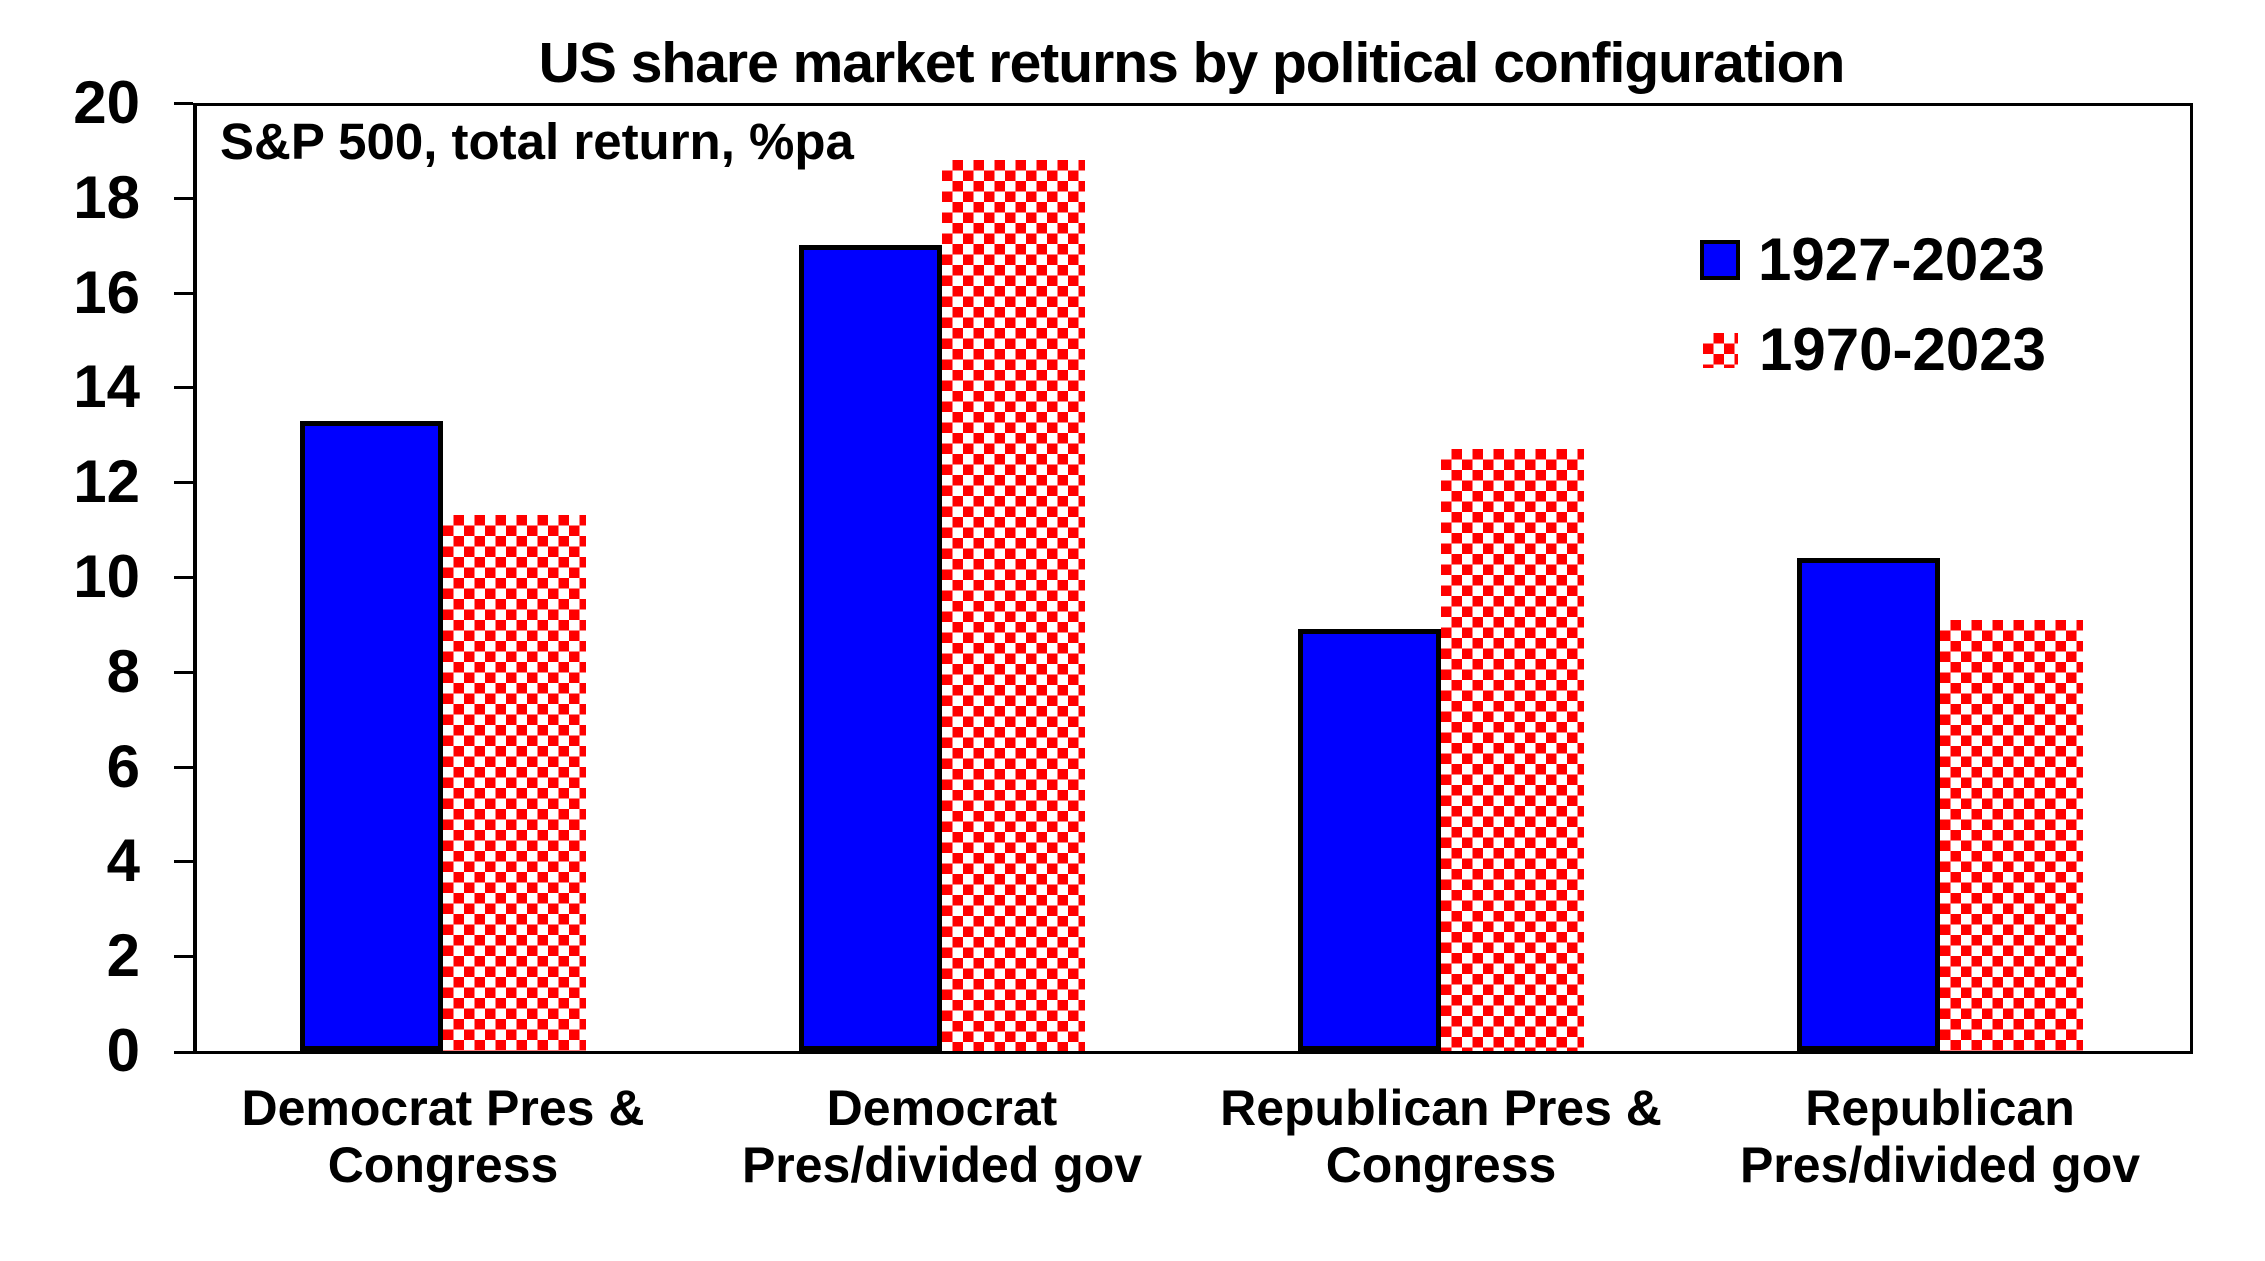 The width and height of the screenshot is (2265, 1261). Describe the element at coordinates (1940, 1136) in the screenshot. I see `x-axis-category-label: Republican Pres/divided gov` at that location.